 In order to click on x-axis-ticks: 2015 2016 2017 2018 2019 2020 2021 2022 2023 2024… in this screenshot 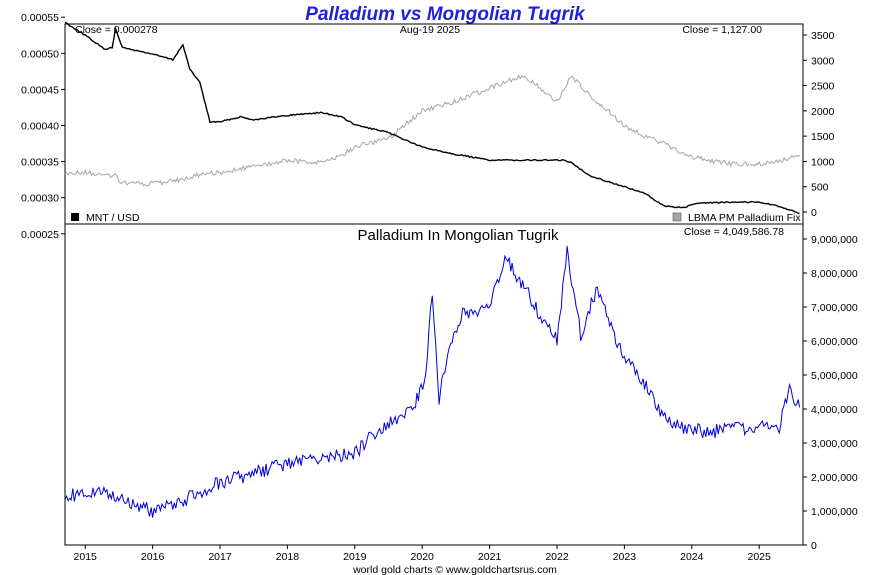, I will do `click(422, 554)`.